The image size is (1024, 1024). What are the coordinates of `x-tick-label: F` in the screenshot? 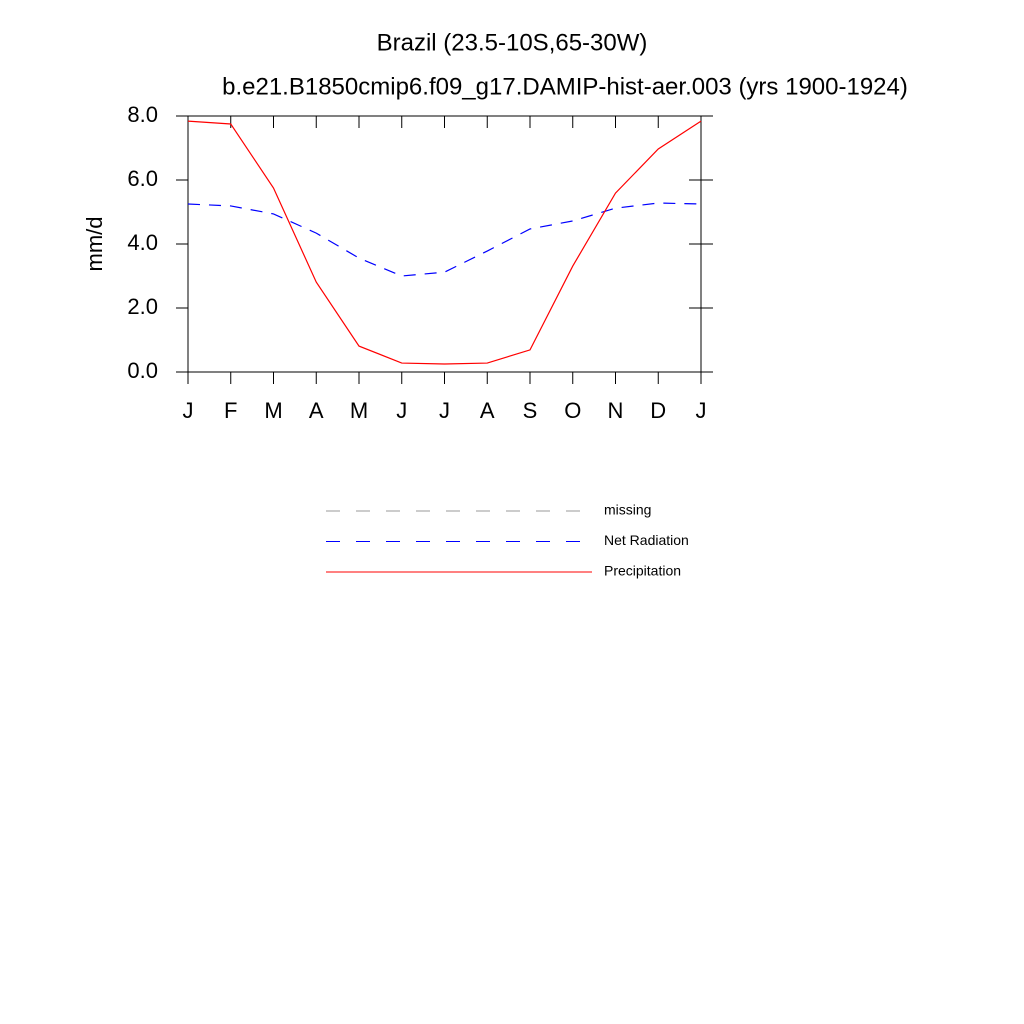 It's located at (230, 410).